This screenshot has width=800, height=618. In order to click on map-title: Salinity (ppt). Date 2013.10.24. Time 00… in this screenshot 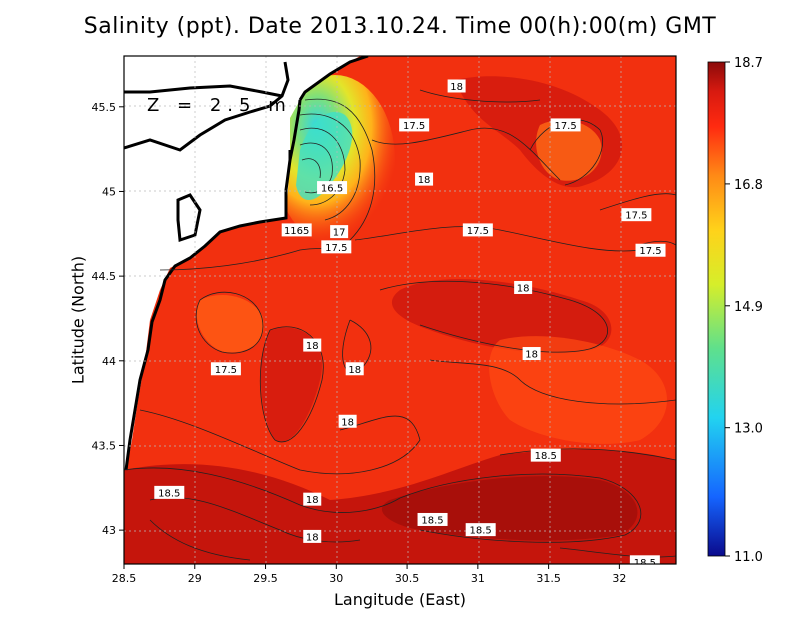, I will do `click(400, 26)`.